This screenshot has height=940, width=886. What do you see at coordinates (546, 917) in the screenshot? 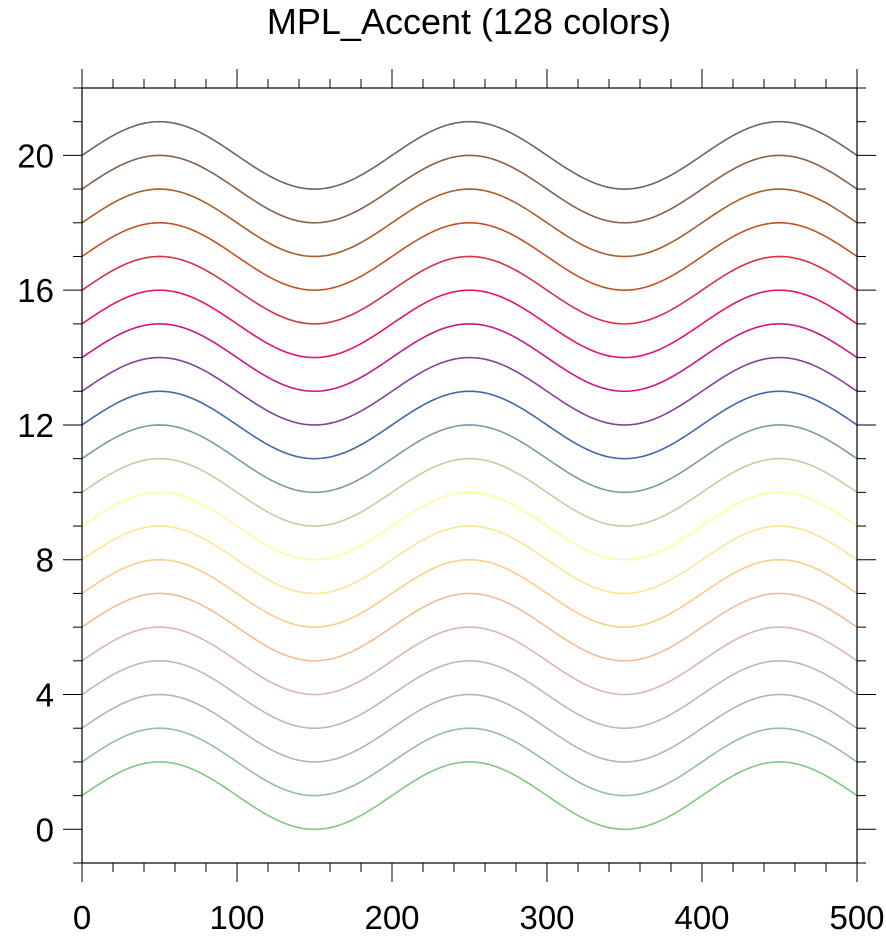
I see `x-tick-label: 300` at bounding box center [546, 917].